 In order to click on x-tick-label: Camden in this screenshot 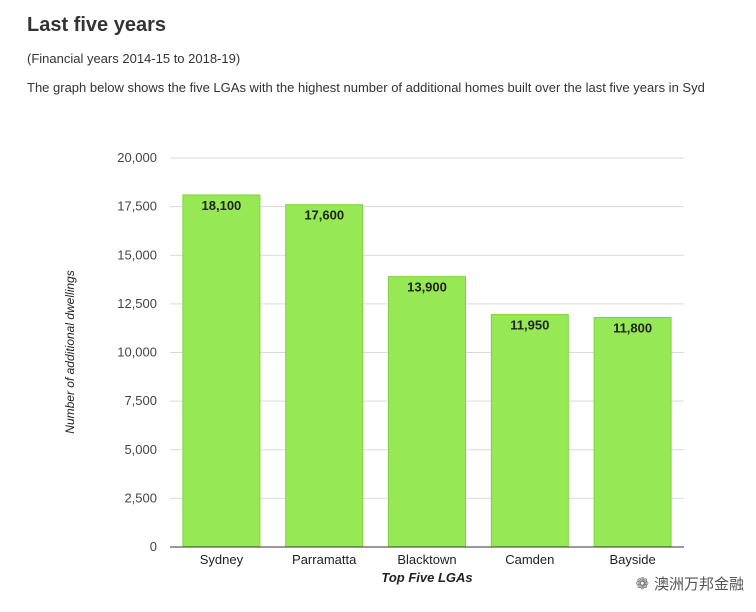, I will do `click(529, 559)`.